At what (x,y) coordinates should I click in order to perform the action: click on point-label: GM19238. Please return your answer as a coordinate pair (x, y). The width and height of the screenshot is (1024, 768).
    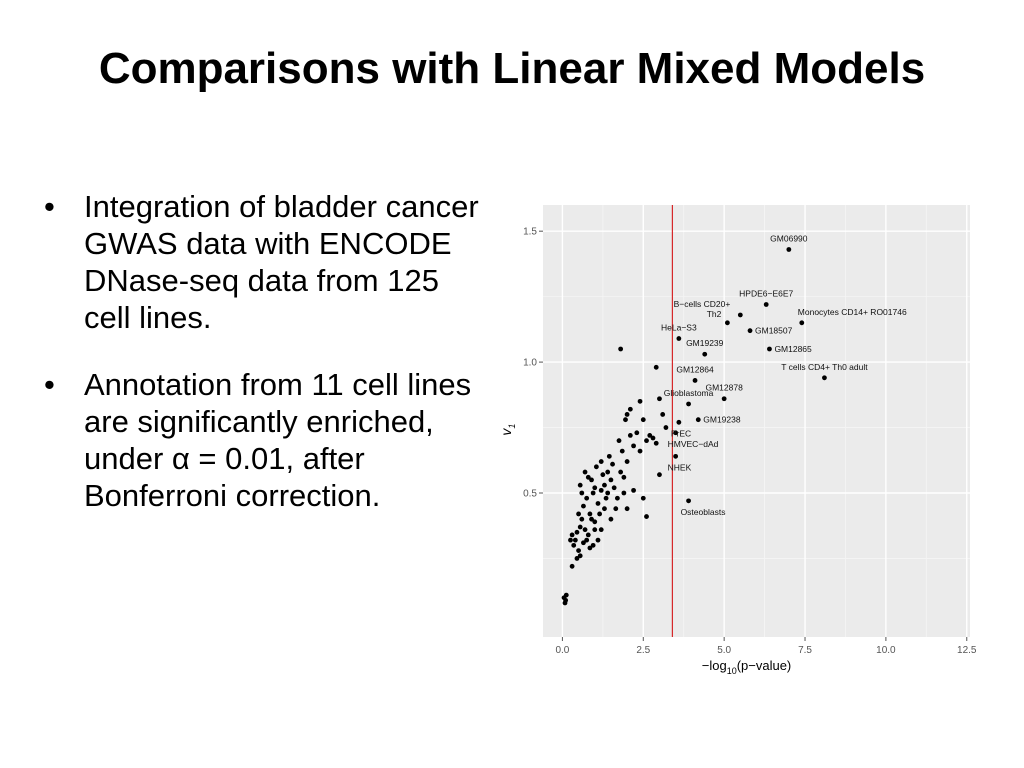
    Looking at the image, I should click on (722, 420).